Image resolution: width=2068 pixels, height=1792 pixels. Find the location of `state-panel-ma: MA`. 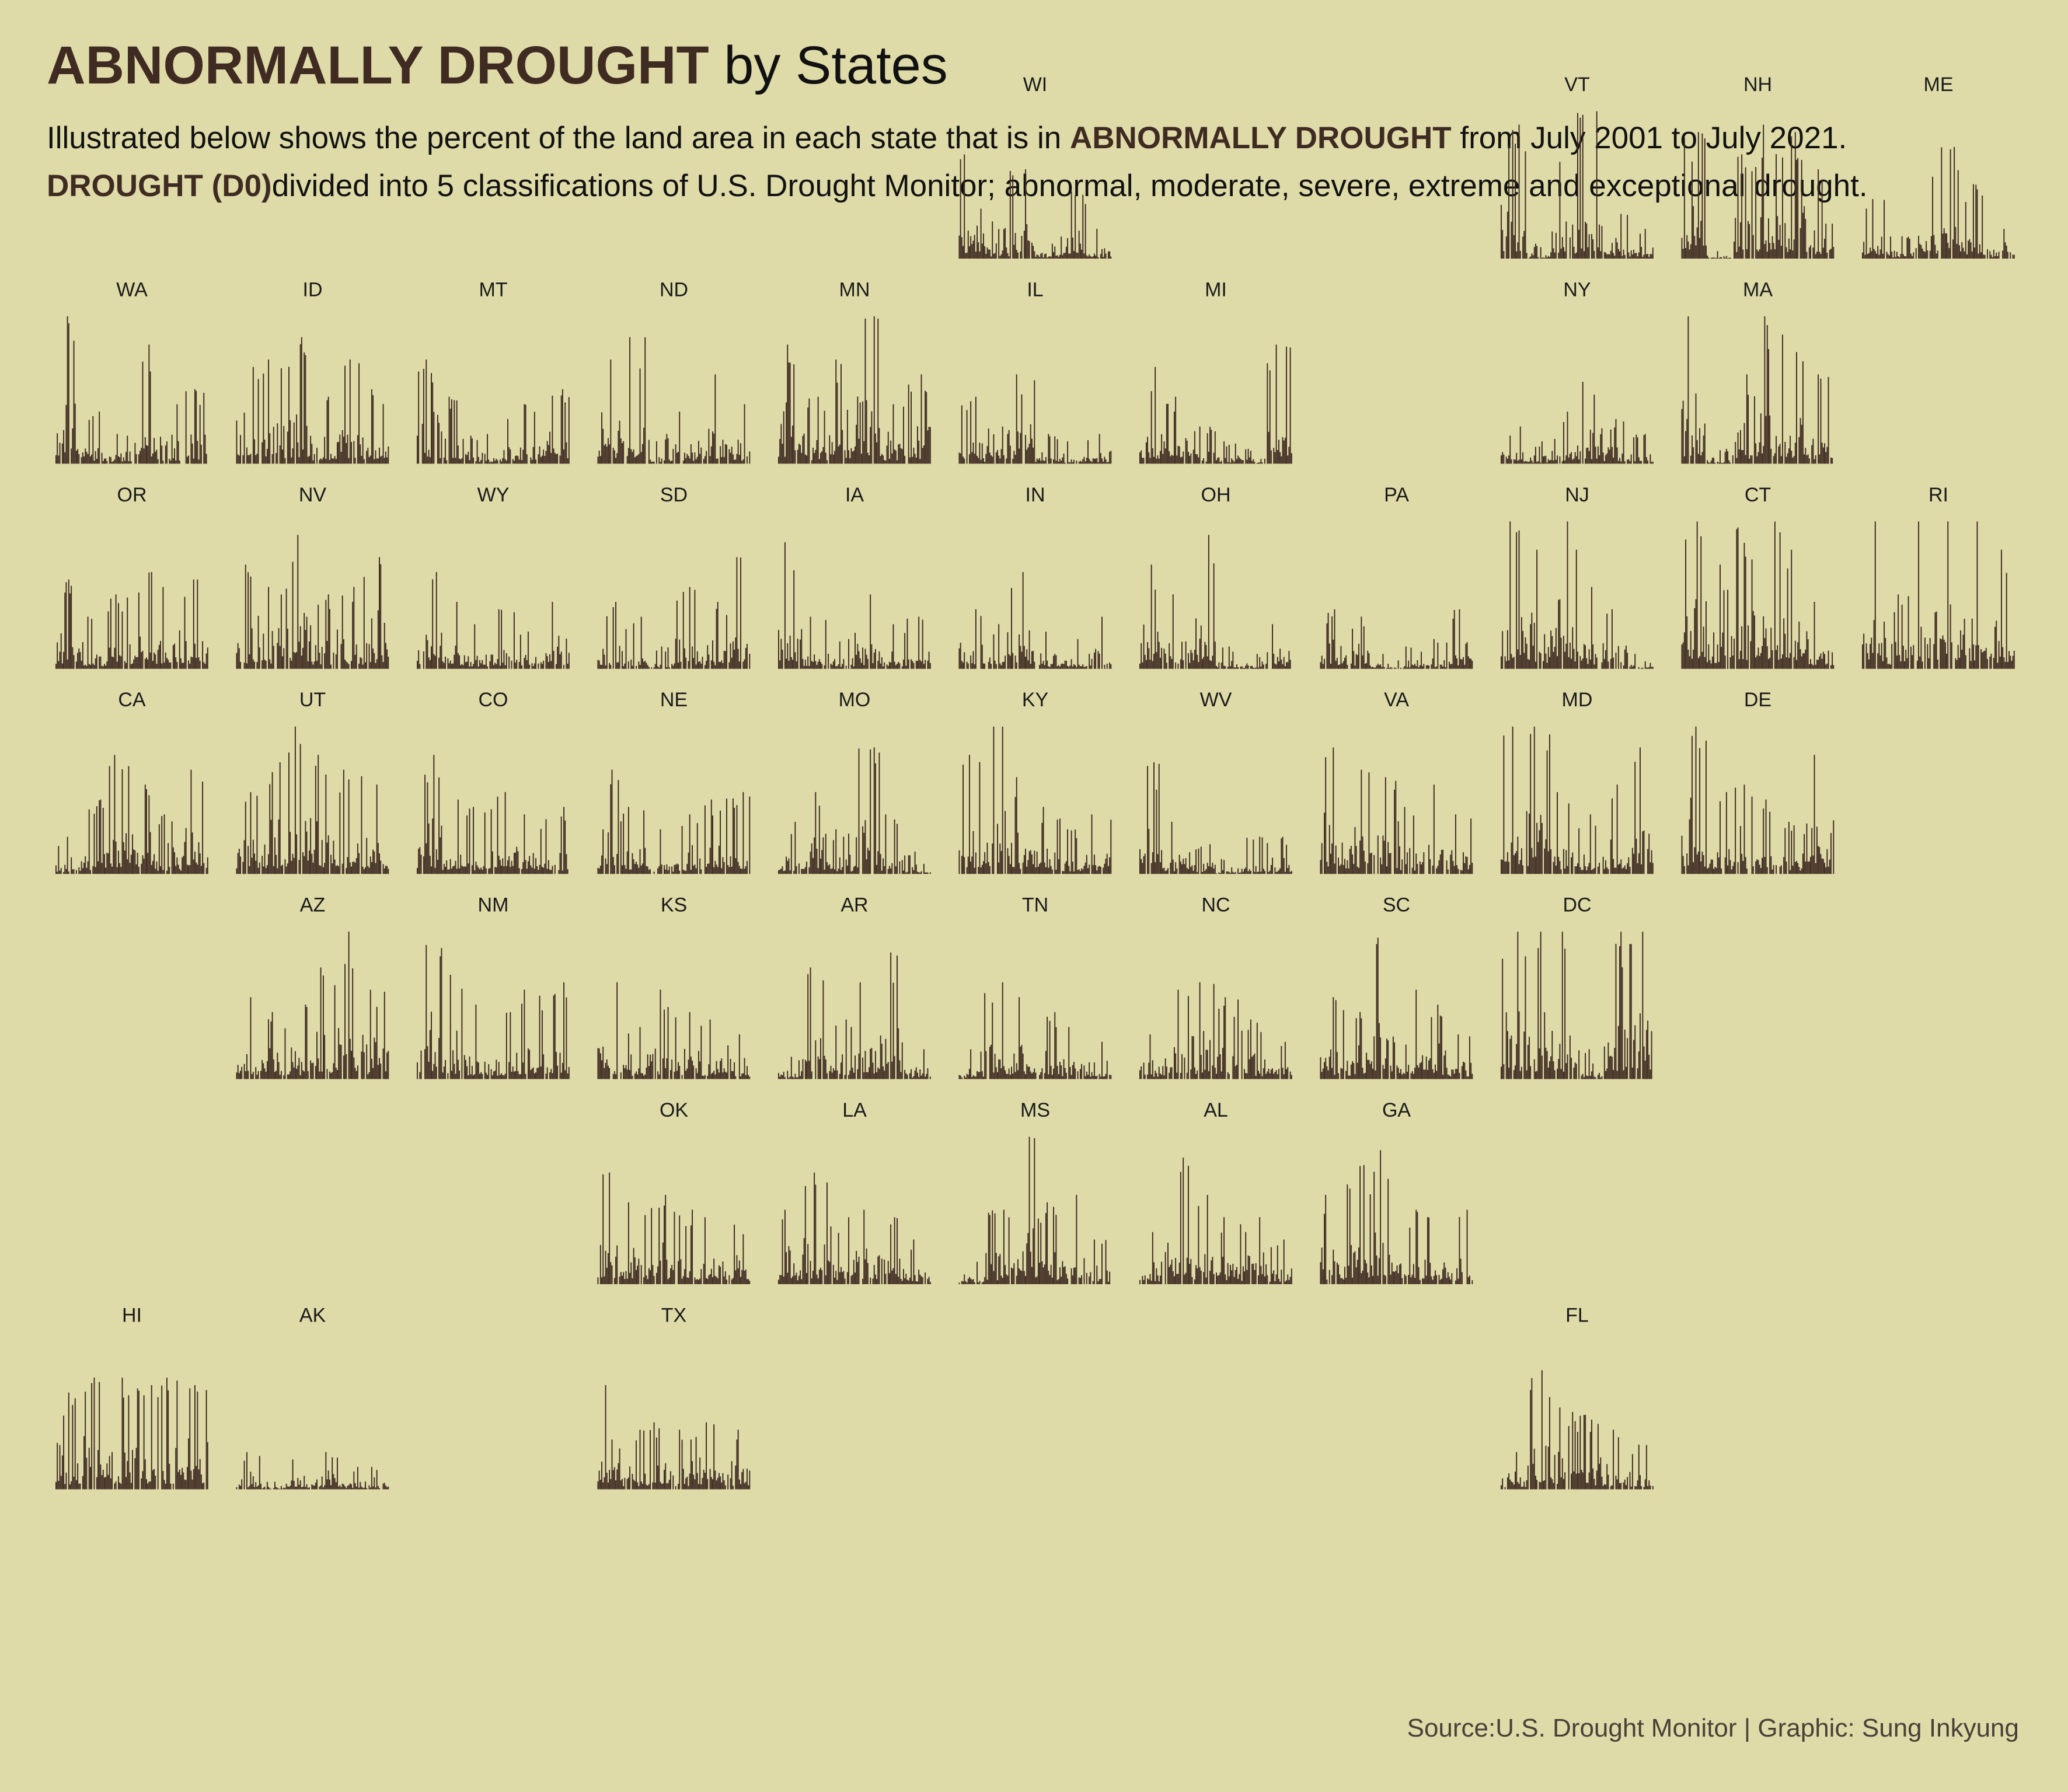

state-panel-ma: MA is located at coordinates (1757, 370).